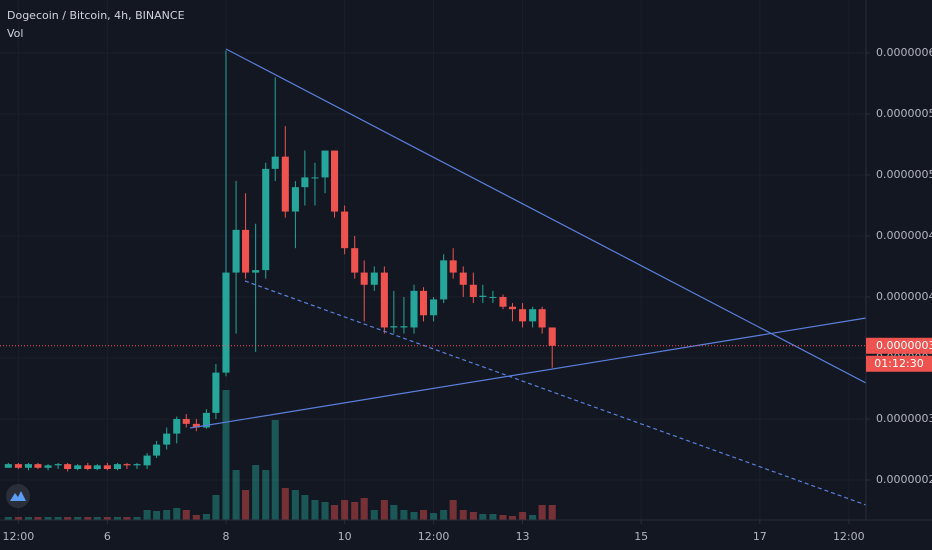 Image resolution: width=932 pixels, height=550 pixels. I want to click on trend-line, so click(528, 373).